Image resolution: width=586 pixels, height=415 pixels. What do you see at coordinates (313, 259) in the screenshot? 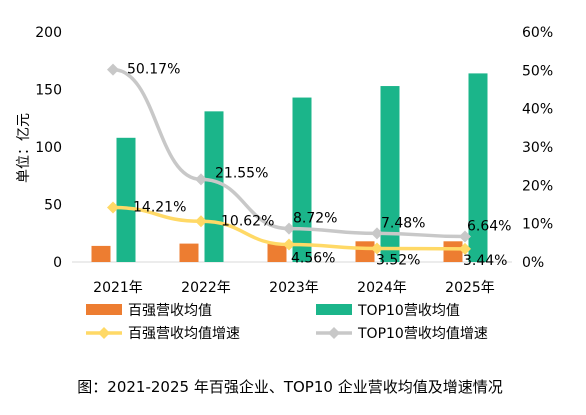
I see `data-label: 4.56%` at bounding box center [313, 259].